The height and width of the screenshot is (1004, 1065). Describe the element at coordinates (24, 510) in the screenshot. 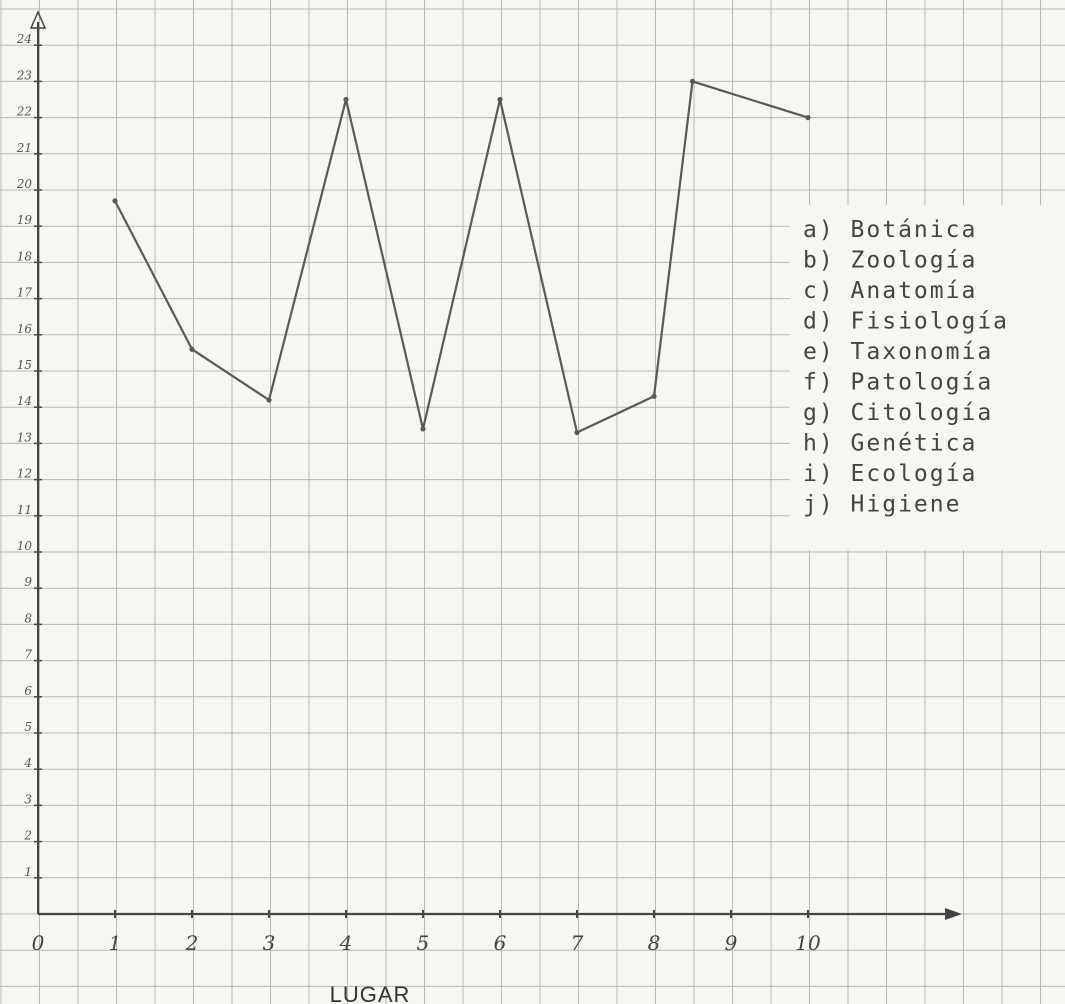

I see `y-tick-label: 11` at that location.